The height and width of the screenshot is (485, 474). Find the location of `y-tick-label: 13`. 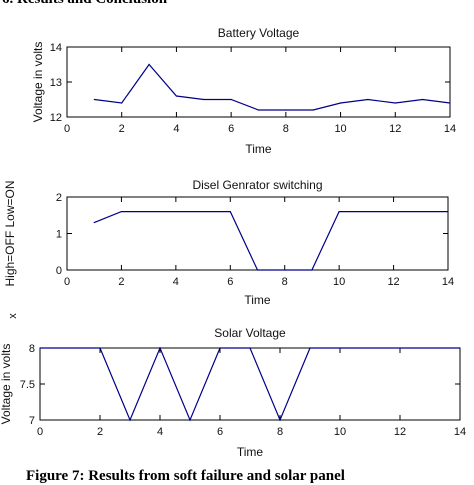

y-tick-label: 13 is located at coordinates (56, 83).